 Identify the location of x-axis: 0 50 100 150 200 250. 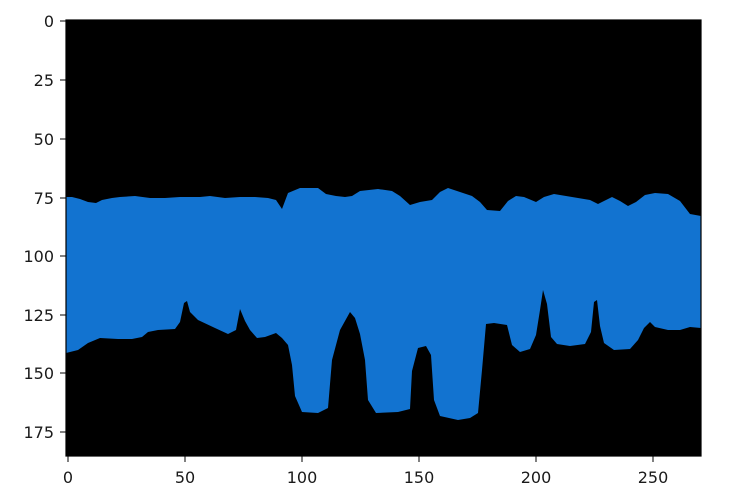
(365, 471).